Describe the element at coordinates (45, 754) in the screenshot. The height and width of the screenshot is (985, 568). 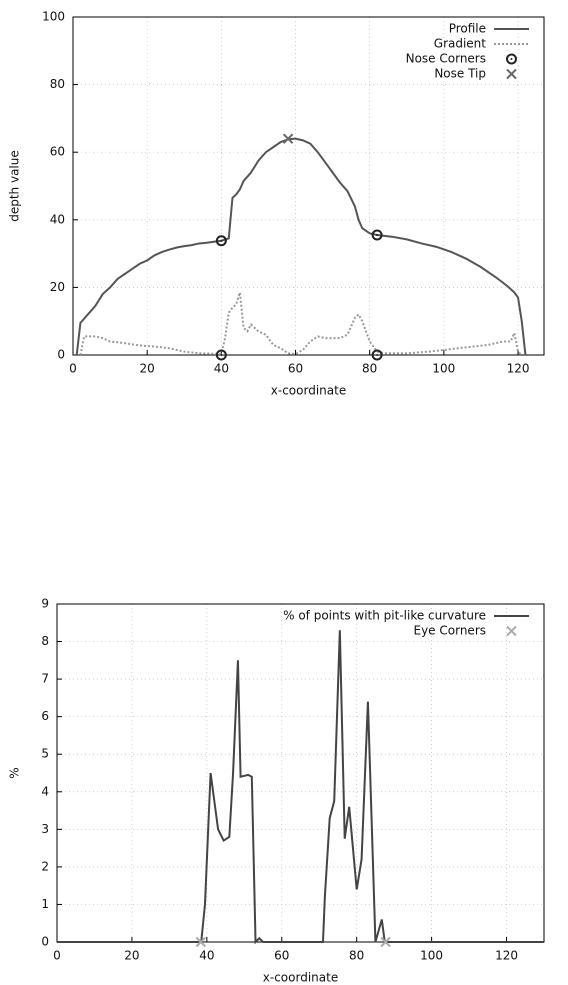
I see `y-tick-label: 5` at that location.